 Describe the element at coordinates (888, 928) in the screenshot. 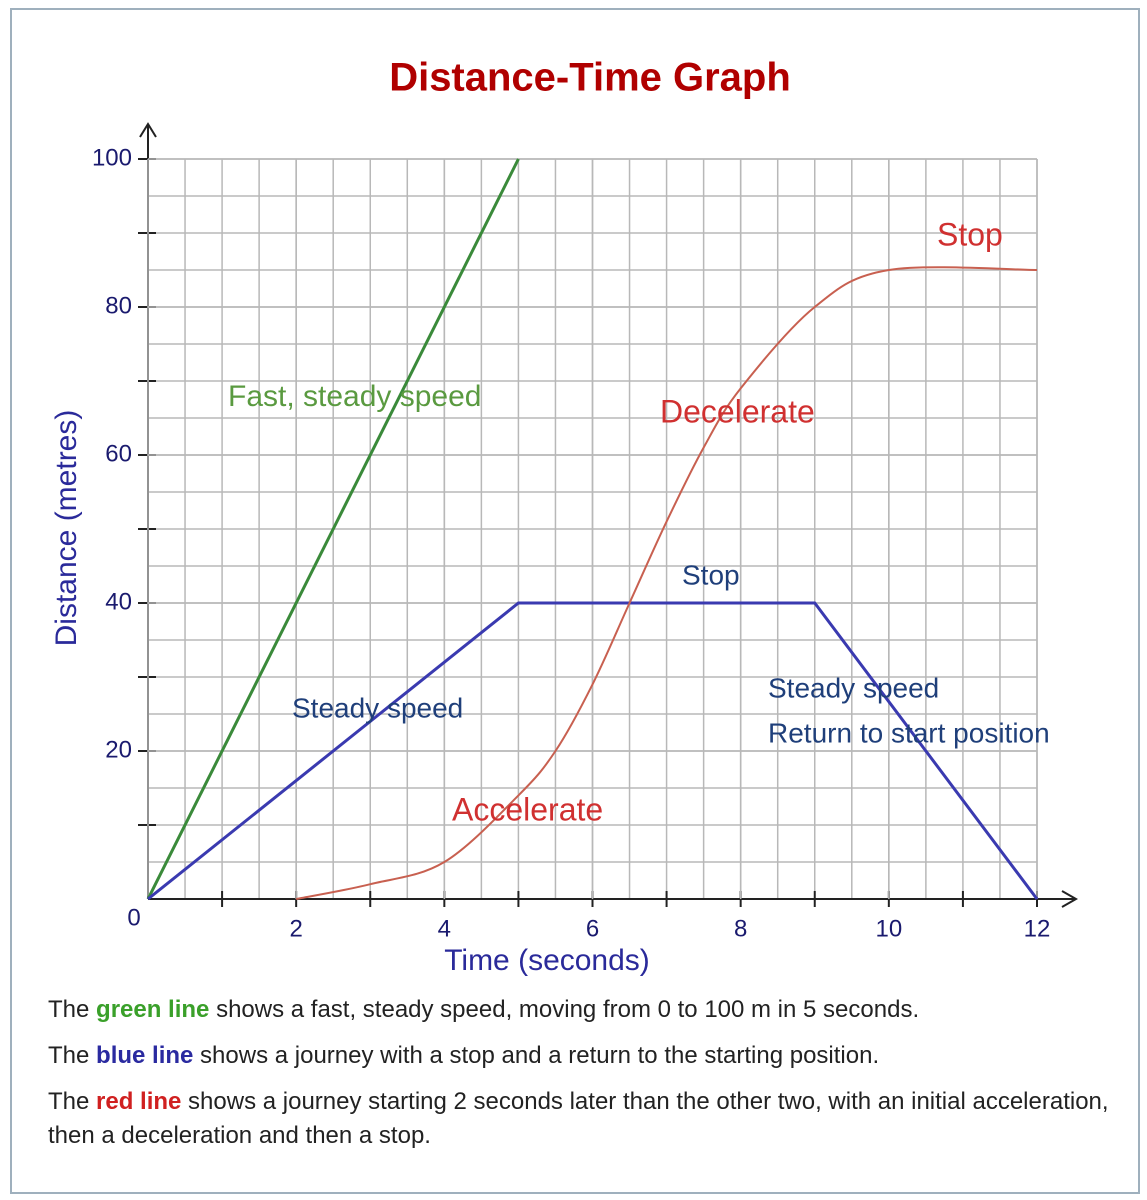

I see `x-tick-label: 10` at that location.